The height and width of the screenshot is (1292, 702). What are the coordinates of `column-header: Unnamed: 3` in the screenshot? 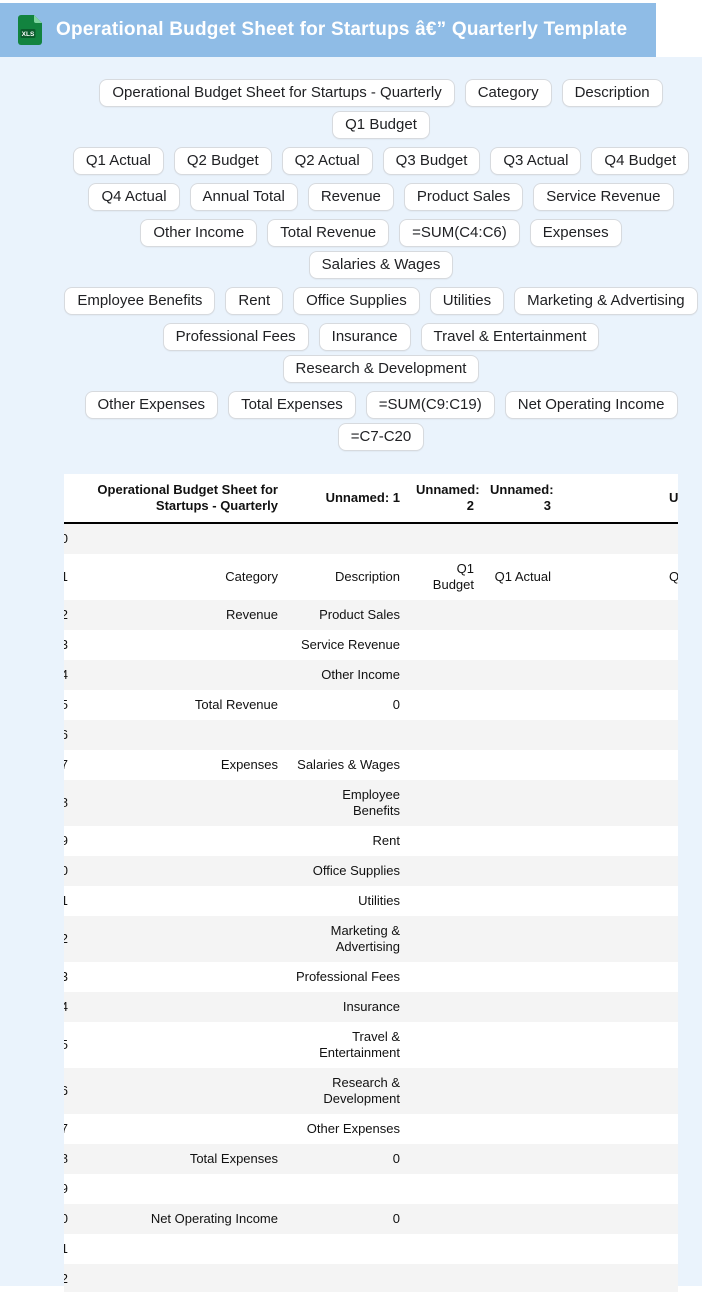 It's located at (520, 499).